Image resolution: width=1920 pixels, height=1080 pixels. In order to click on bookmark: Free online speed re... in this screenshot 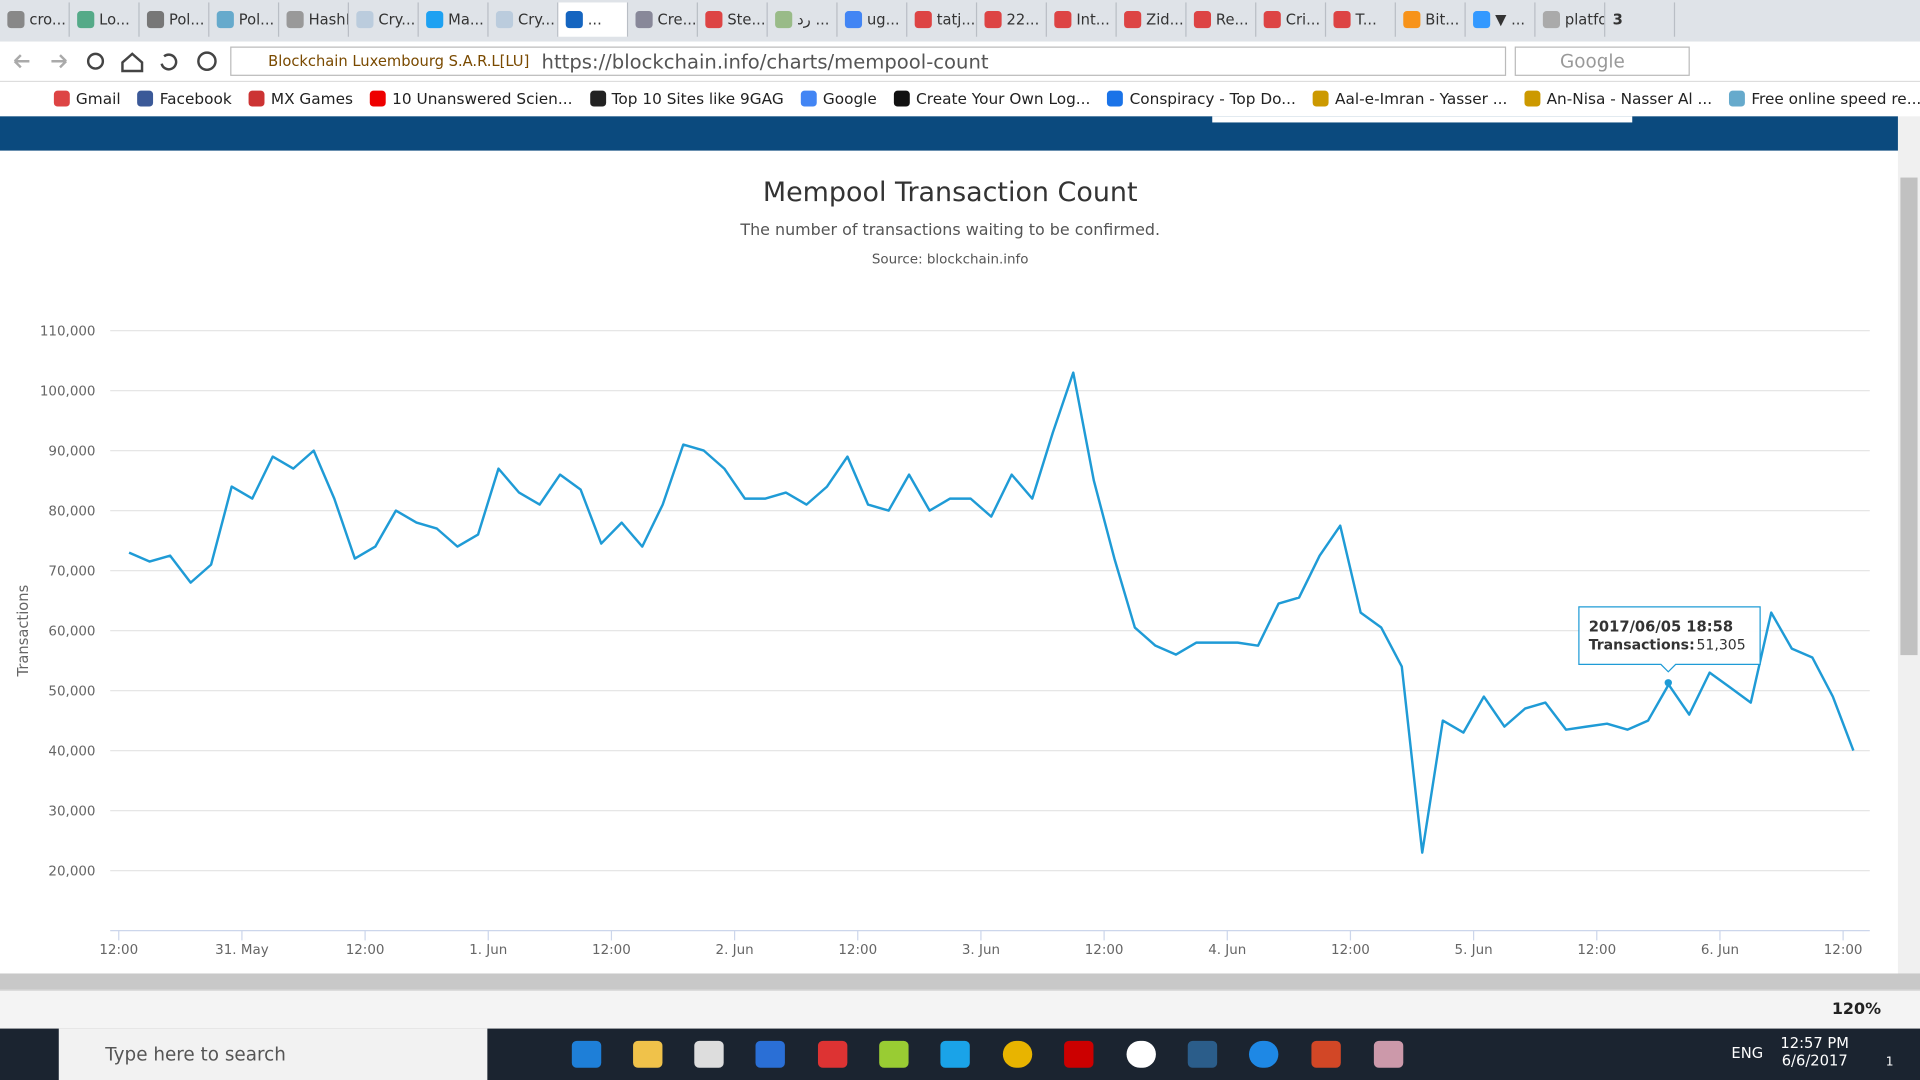, I will do `click(1824, 98)`.